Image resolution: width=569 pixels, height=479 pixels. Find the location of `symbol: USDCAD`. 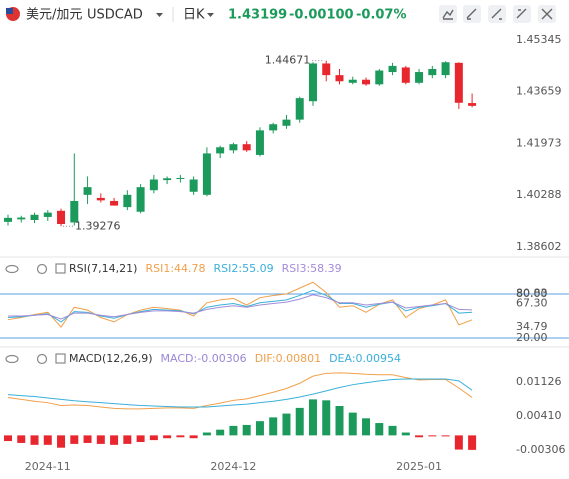

symbol: USDCAD is located at coordinates (115, 15).